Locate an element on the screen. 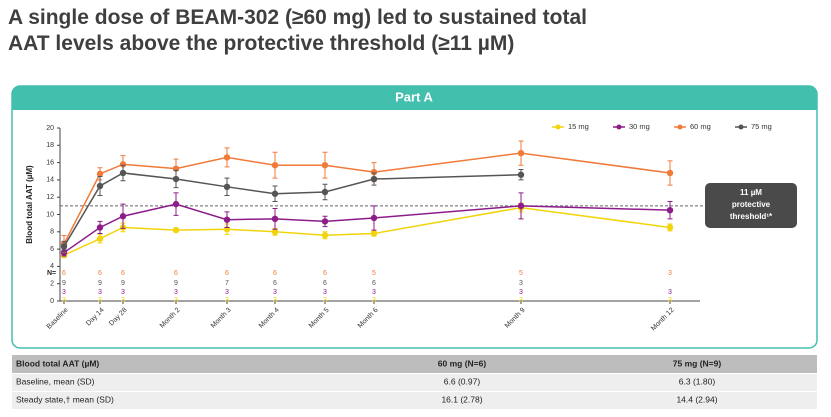 This screenshot has height=417, width=831. y-tick-label: 8 is located at coordinates (52, 232).